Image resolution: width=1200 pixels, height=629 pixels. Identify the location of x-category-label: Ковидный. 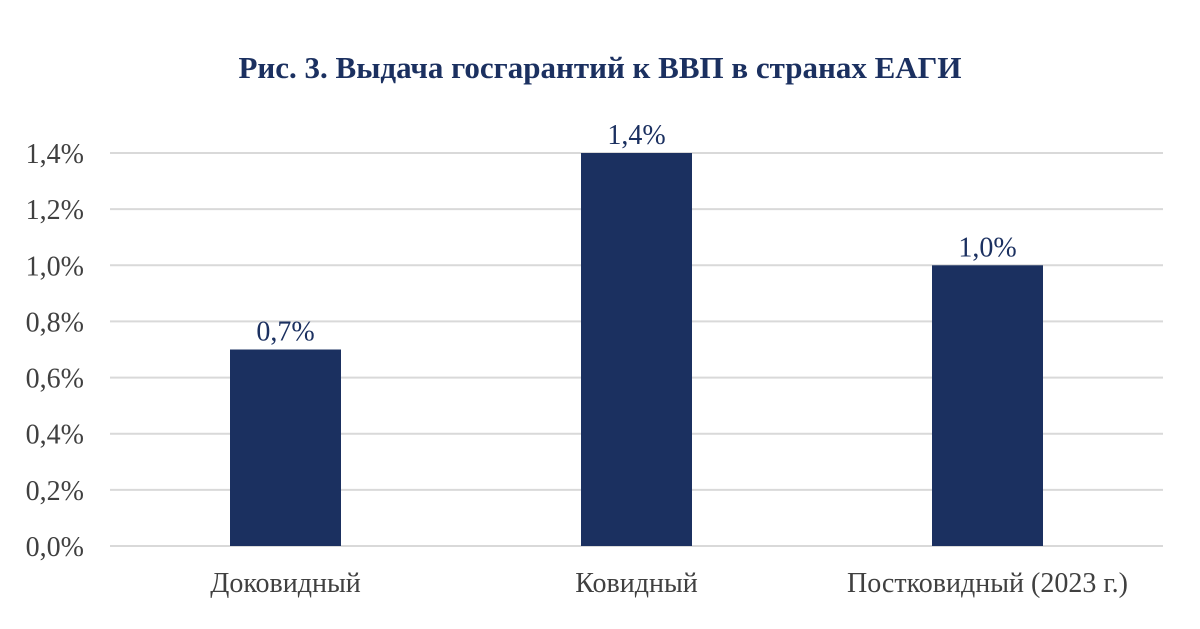
(636, 583).